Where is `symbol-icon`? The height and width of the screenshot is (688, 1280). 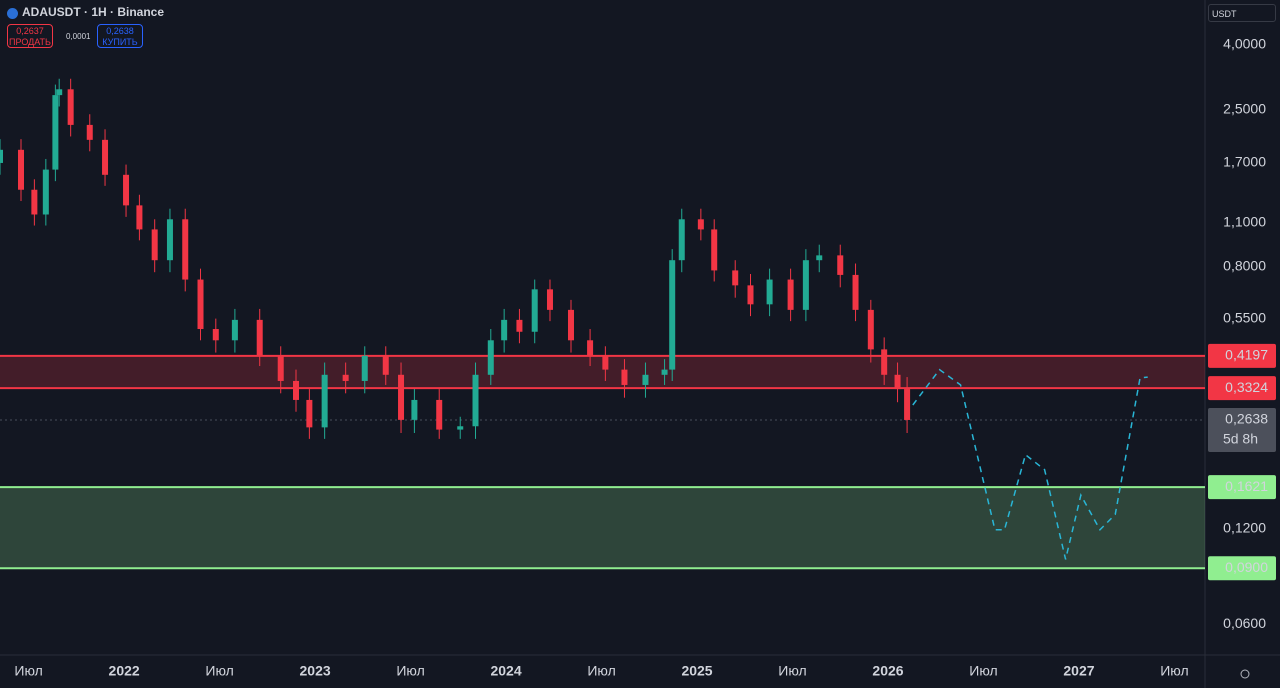
symbol-icon is located at coordinates (12, 13).